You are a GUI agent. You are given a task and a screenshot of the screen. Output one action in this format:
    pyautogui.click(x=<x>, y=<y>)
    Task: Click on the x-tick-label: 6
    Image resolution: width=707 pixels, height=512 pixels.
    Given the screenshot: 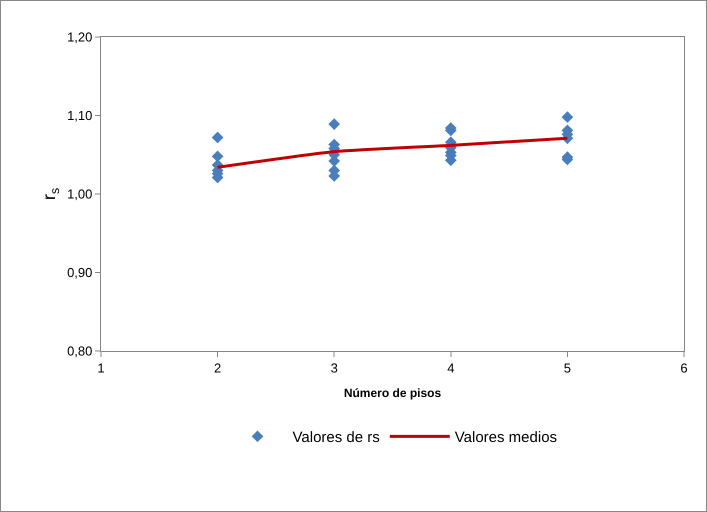 What is the action you would take?
    pyautogui.click(x=684, y=368)
    